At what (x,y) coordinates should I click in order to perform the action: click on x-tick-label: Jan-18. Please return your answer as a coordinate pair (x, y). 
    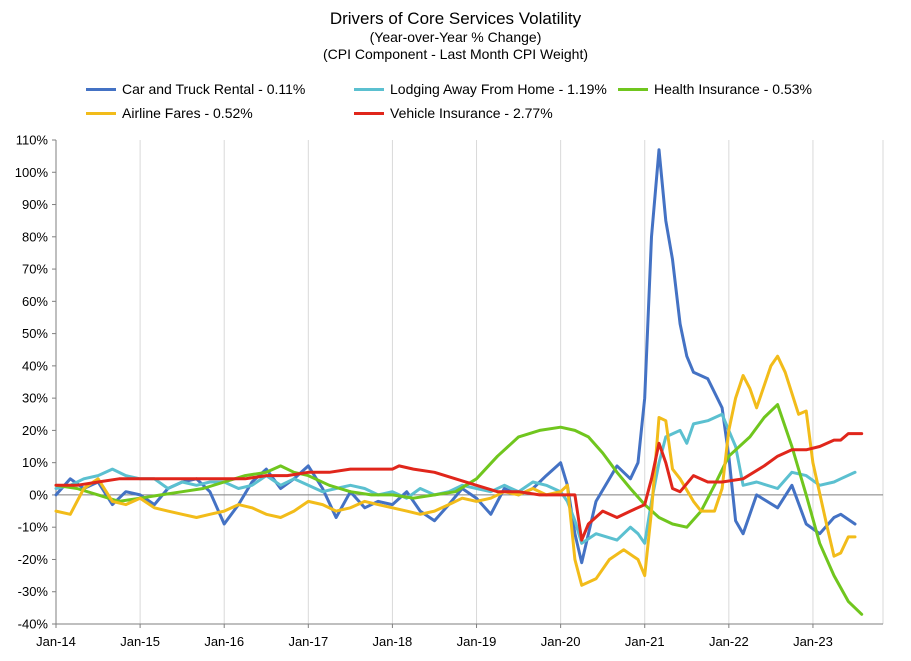
    Looking at the image, I should click on (393, 641).